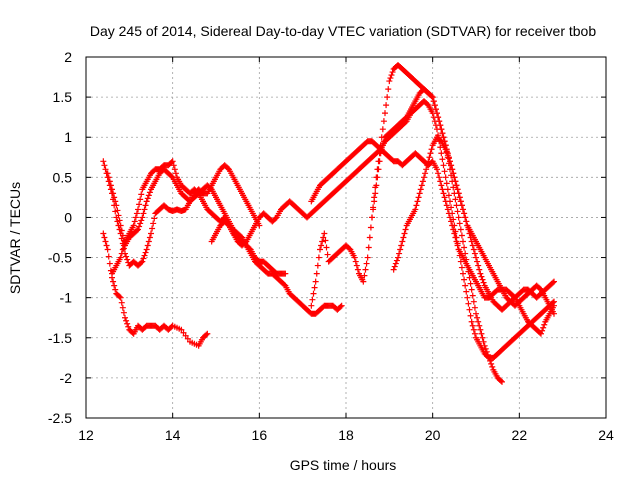 The image size is (640, 480). Describe the element at coordinates (173, 435) in the screenshot. I see `x-tick-label: 14` at that location.